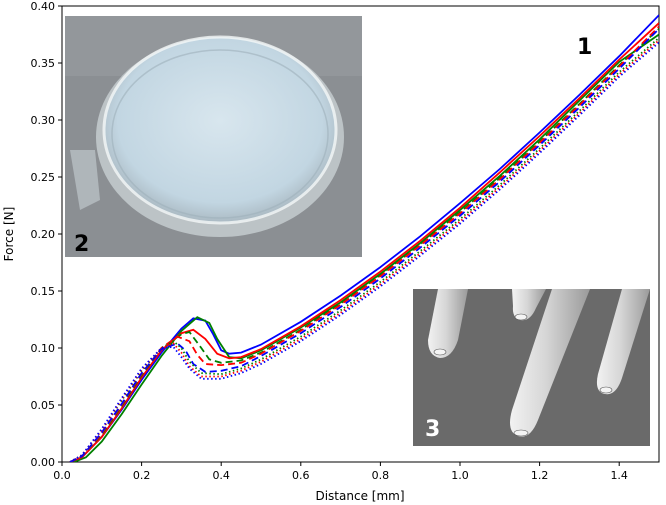  What do you see at coordinates (43, 405) in the screenshot?
I see `y-tick-label: 0.05` at bounding box center [43, 405].